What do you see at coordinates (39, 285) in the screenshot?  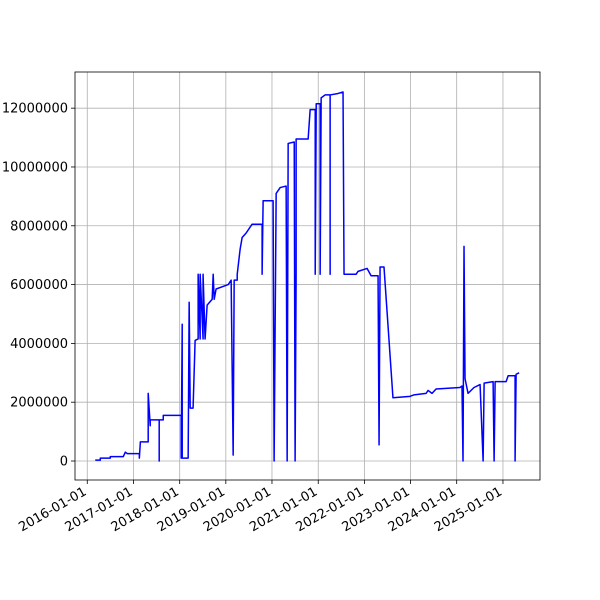 I see `y-tick-label: 6000000` at bounding box center [39, 285].